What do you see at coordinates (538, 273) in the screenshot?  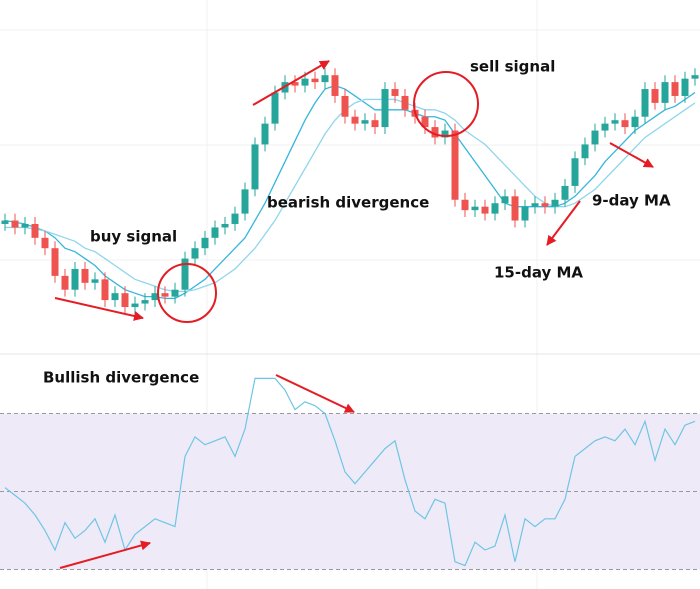 I see `series-label: 15-day MA` at bounding box center [538, 273].